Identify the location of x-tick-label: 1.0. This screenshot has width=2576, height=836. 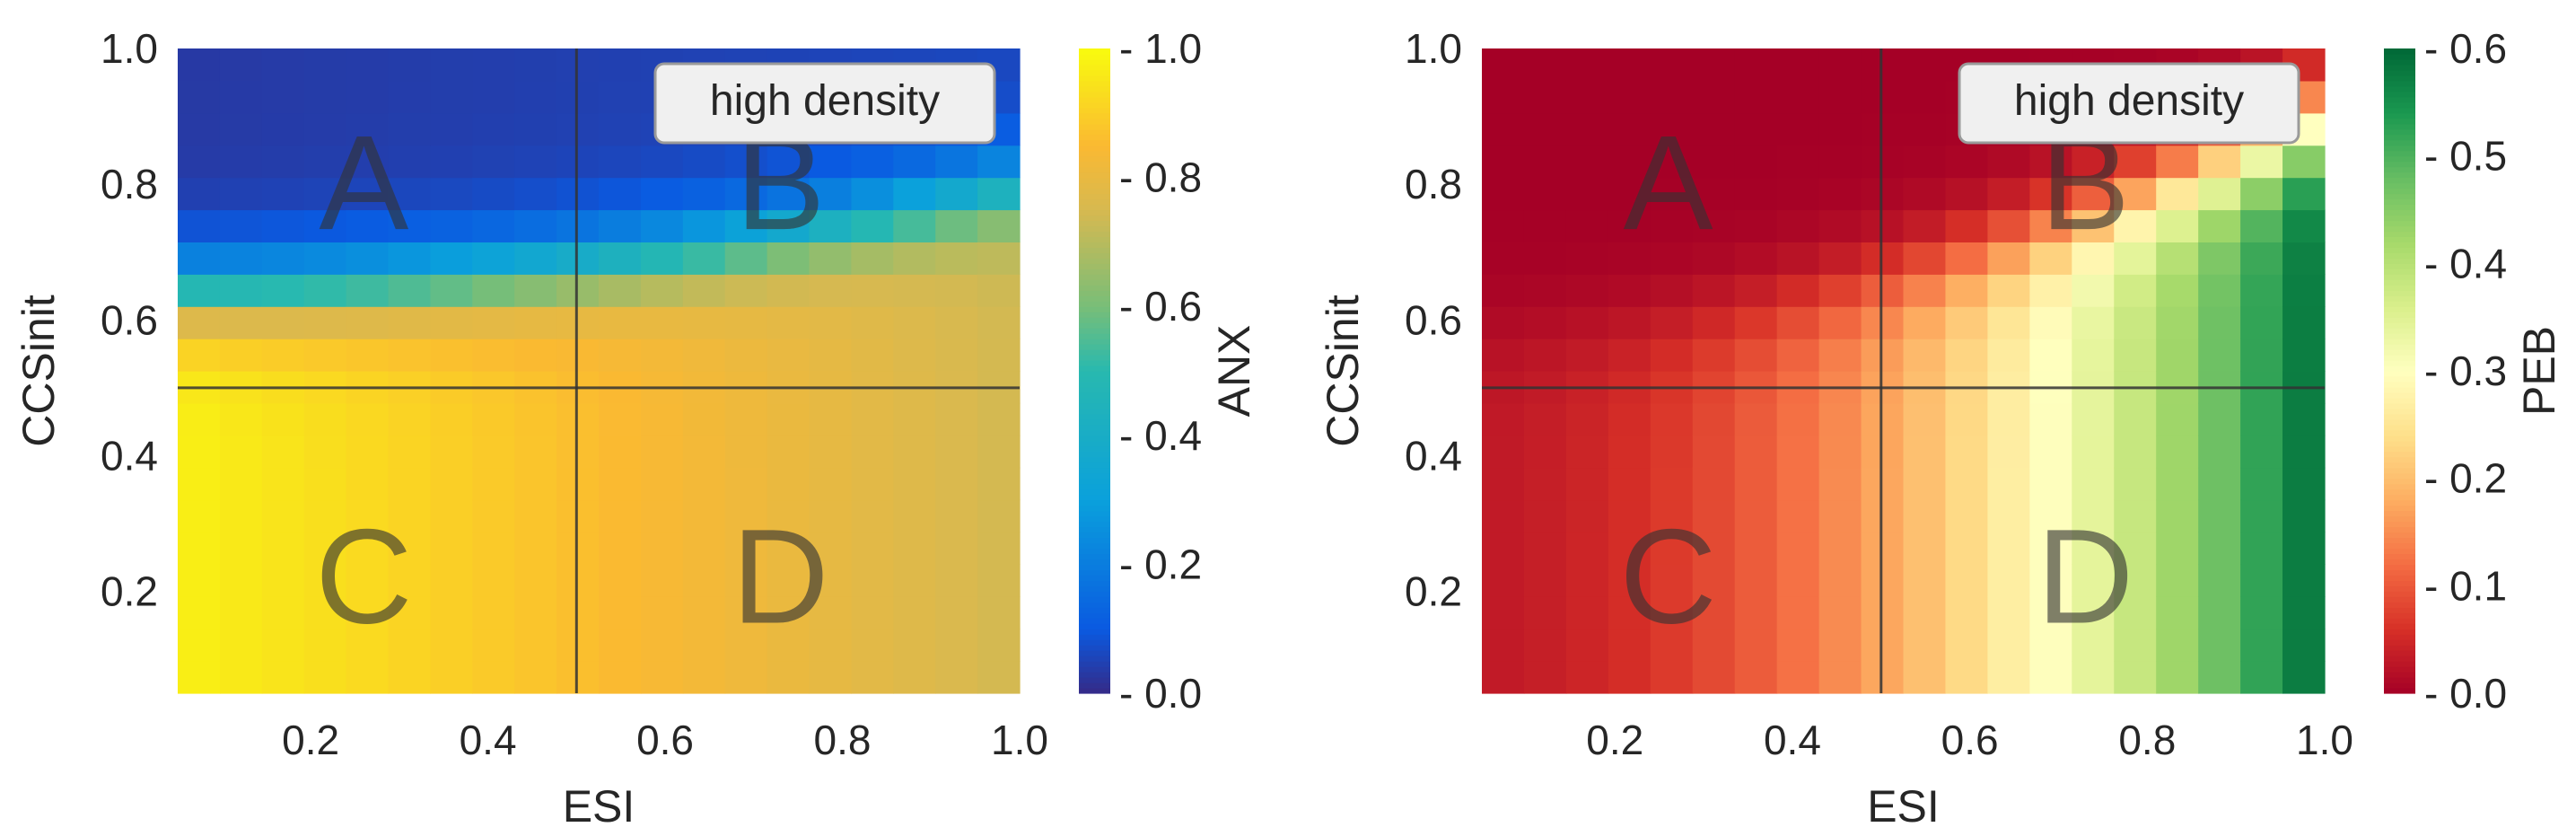
(1019, 740).